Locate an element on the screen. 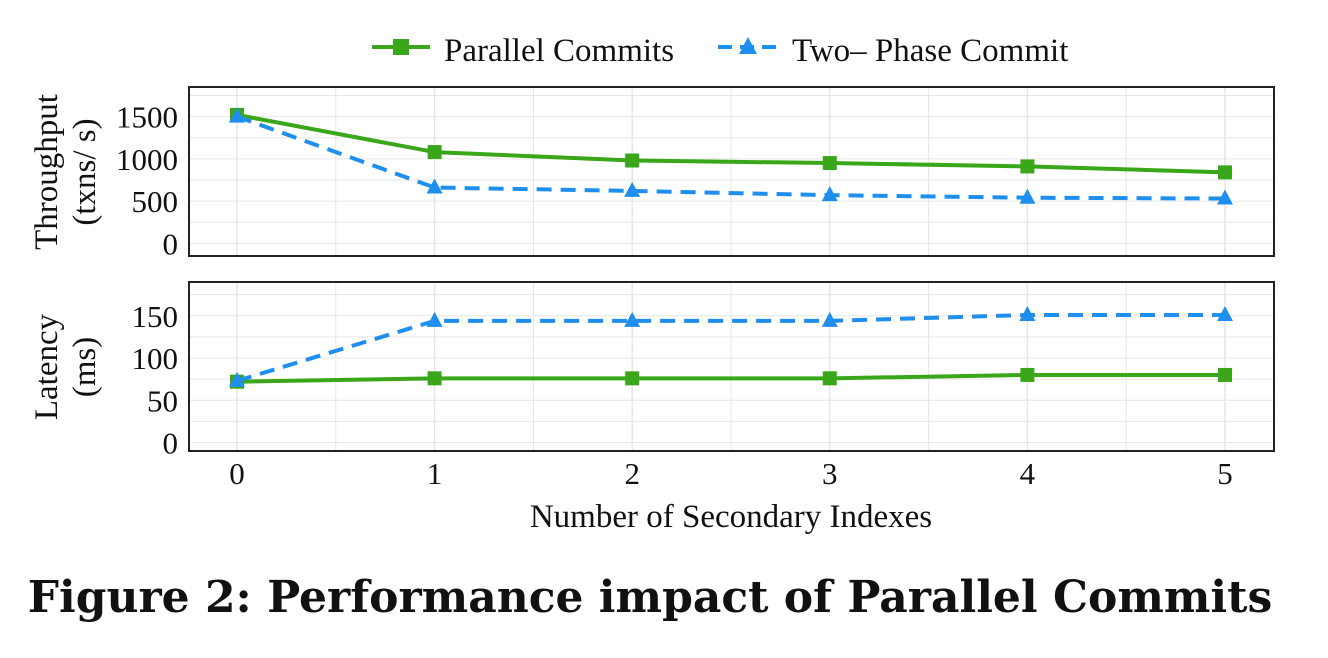 This screenshot has height=658, width=1328. x-tick-label: 2 is located at coordinates (632, 473).